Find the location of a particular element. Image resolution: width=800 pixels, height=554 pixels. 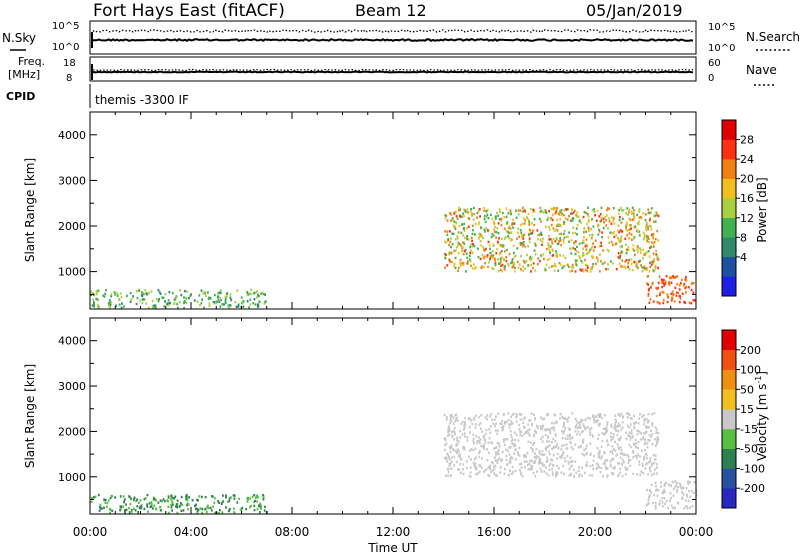

colorbar-tick-label: 28 is located at coordinates (747, 140).